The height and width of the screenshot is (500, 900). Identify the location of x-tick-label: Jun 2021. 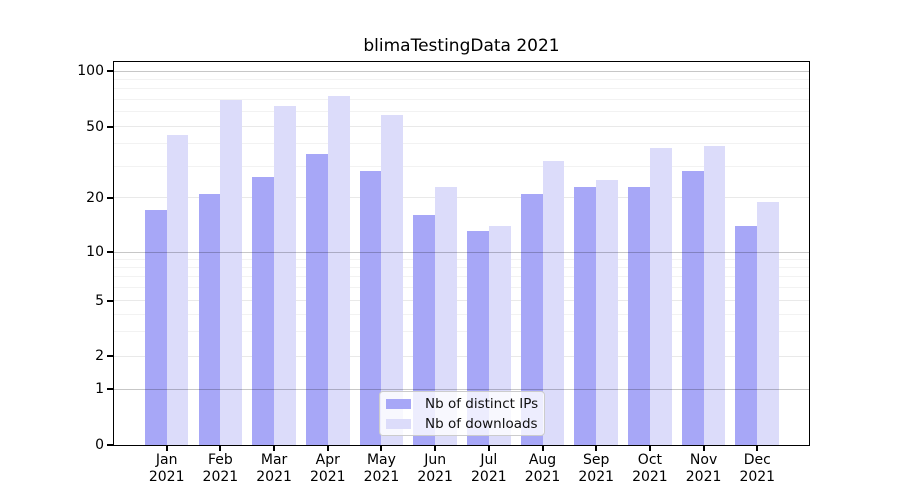
(435, 468).